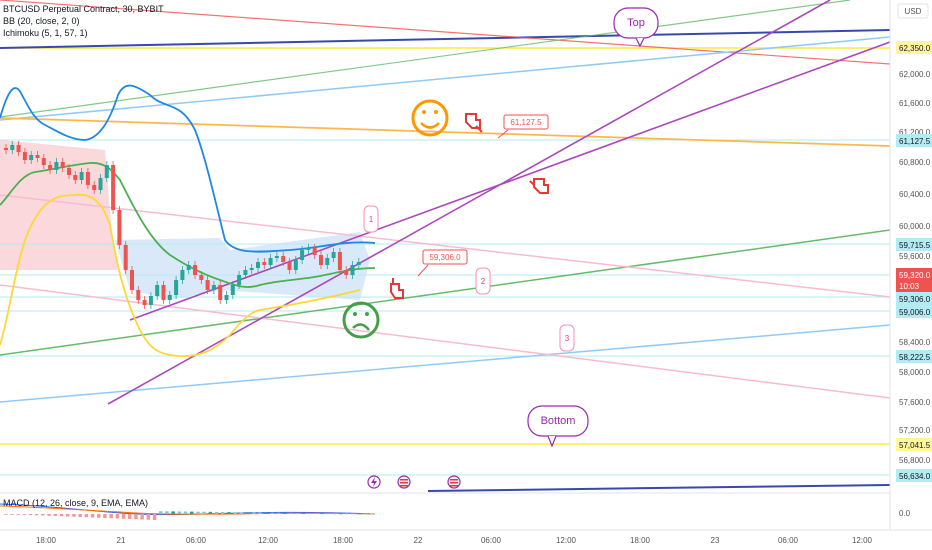 This screenshot has width=932, height=550. I want to click on trendline-blue-bottom, so click(445, 363).